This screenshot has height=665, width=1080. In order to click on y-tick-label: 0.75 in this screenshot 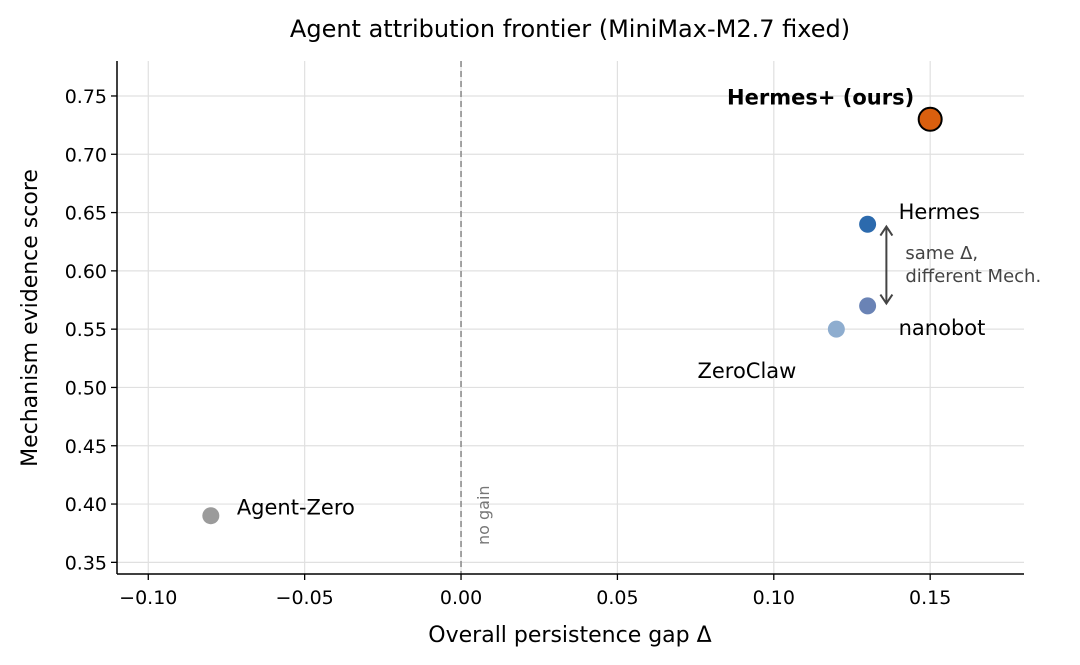, I will do `click(86, 97)`.